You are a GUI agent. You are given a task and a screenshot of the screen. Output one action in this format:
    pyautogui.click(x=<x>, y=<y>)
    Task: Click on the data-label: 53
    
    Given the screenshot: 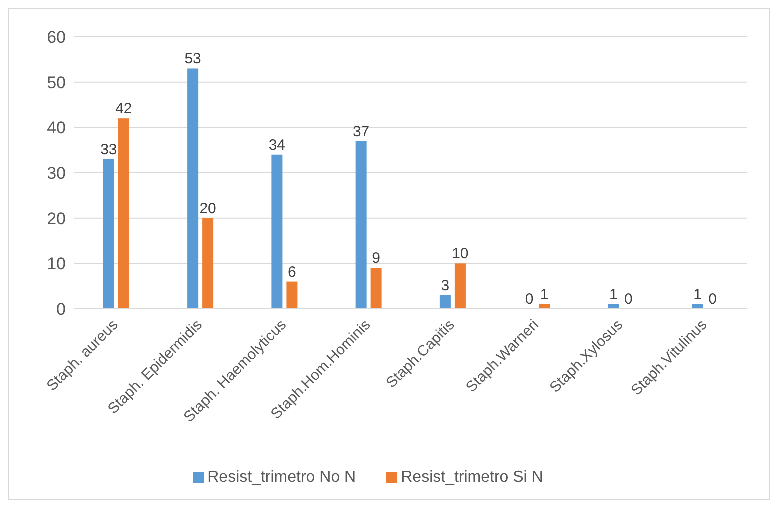 What is the action you would take?
    pyautogui.click(x=193, y=59)
    